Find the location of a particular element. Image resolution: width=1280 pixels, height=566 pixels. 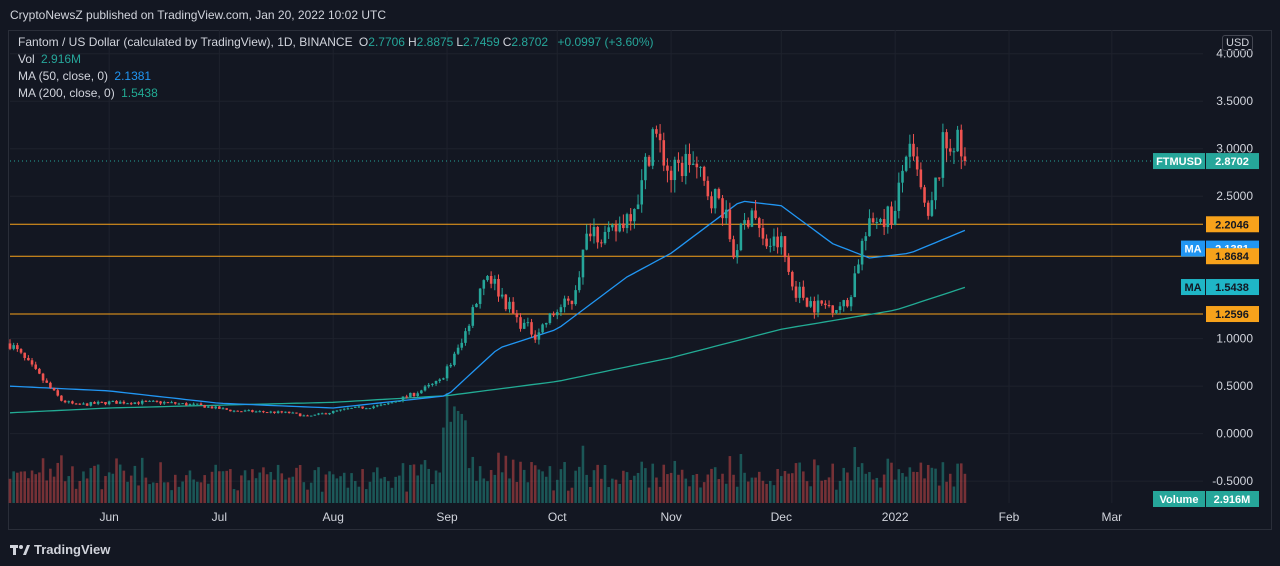

tradingview-brand: TradingView is located at coordinates (60, 549).